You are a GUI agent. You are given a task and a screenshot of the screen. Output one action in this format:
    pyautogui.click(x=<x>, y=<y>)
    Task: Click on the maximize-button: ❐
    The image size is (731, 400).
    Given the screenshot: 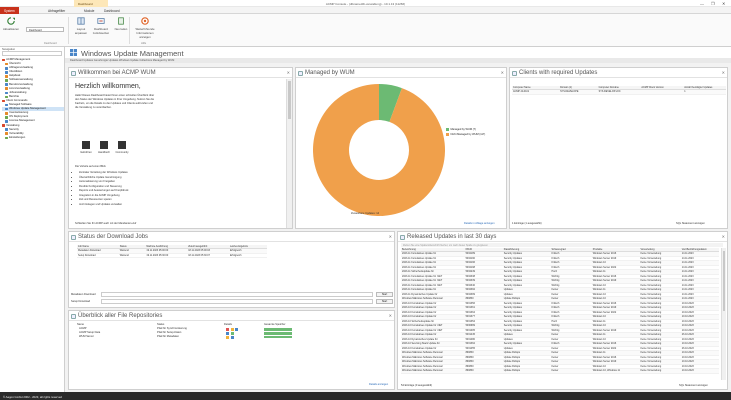 What is the action you would take?
    pyautogui.click(x=713, y=3)
    